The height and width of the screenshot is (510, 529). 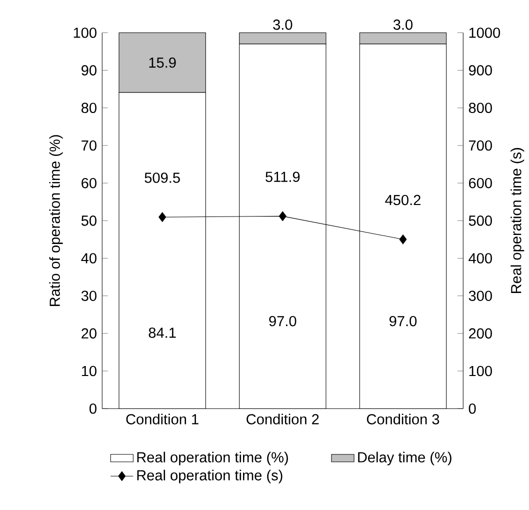 What do you see at coordinates (88, 221) in the screenshot?
I see `y-tick-label: 50` at bounding box center [88, 221].